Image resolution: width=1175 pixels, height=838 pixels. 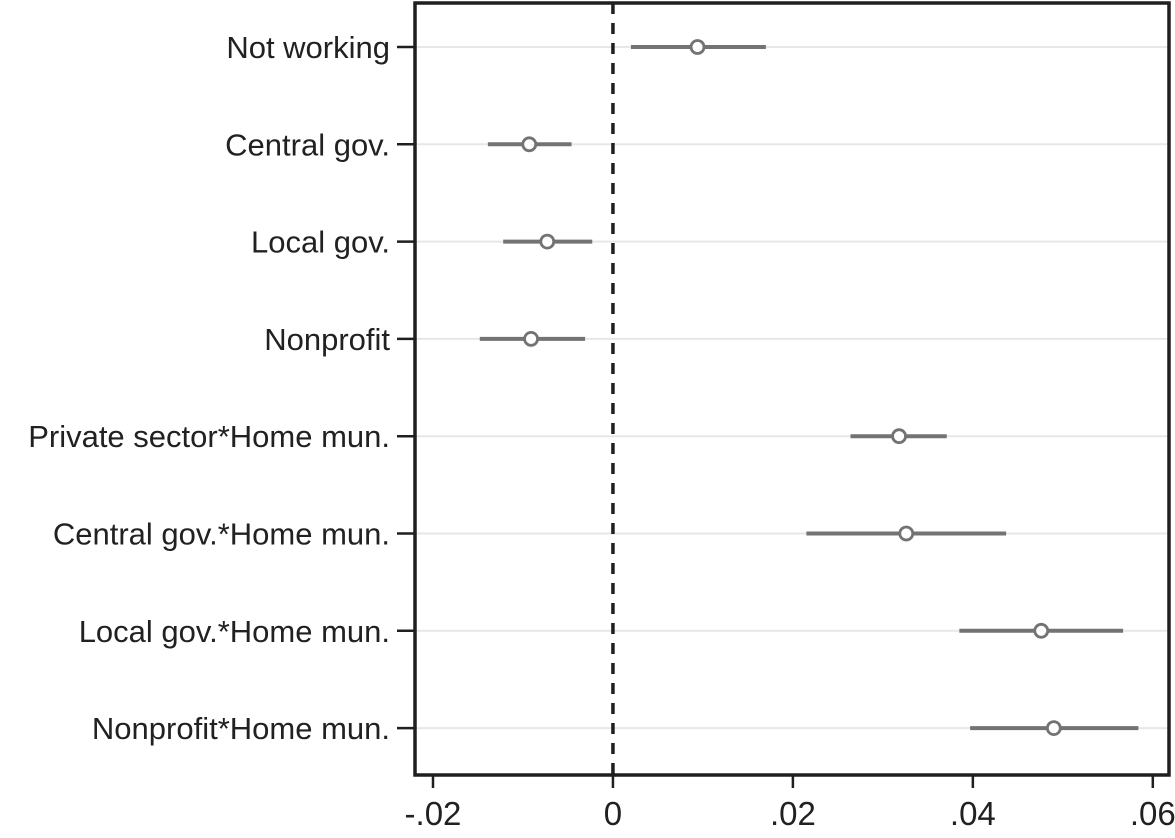 What do you see at coordinates (241, 728) in the screenshot?
I see `category-label: Nonprofit*Home mun.` at bounding box center [241, 728].